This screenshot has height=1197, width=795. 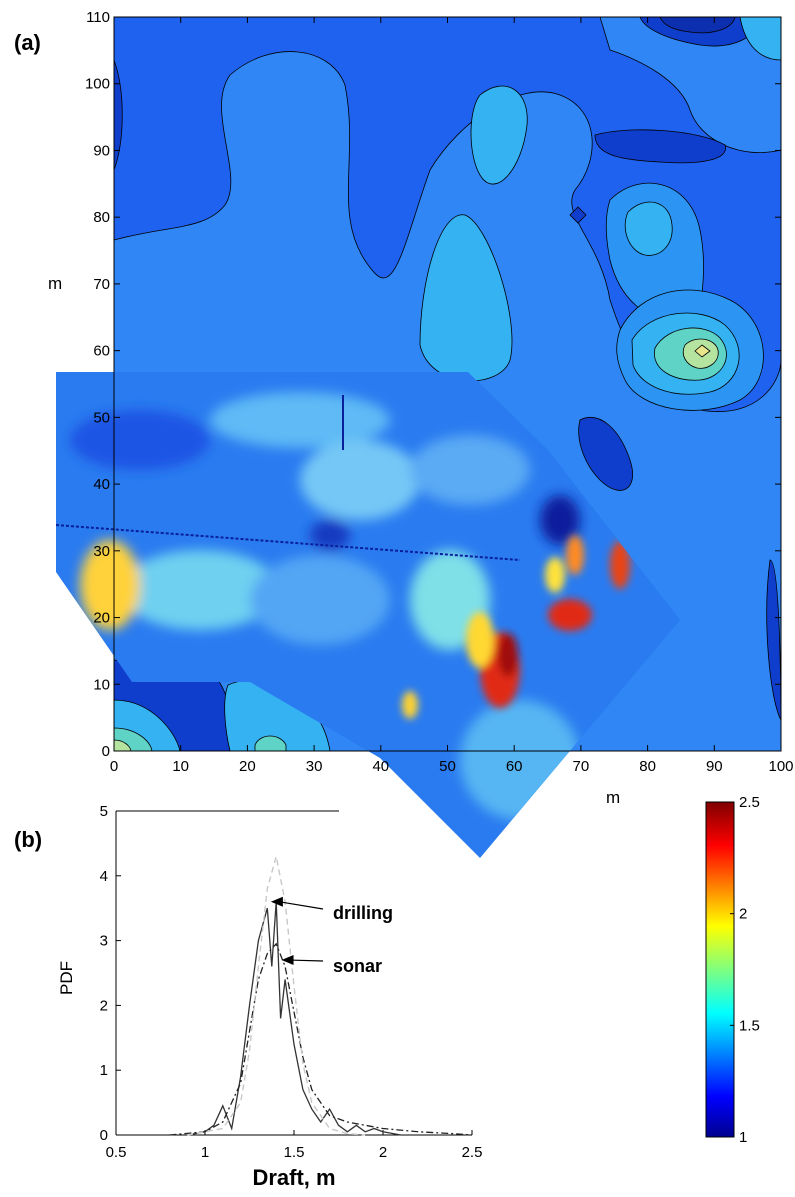 I want to click on y-tick-label-b: 5, so click(x=104, y=811).